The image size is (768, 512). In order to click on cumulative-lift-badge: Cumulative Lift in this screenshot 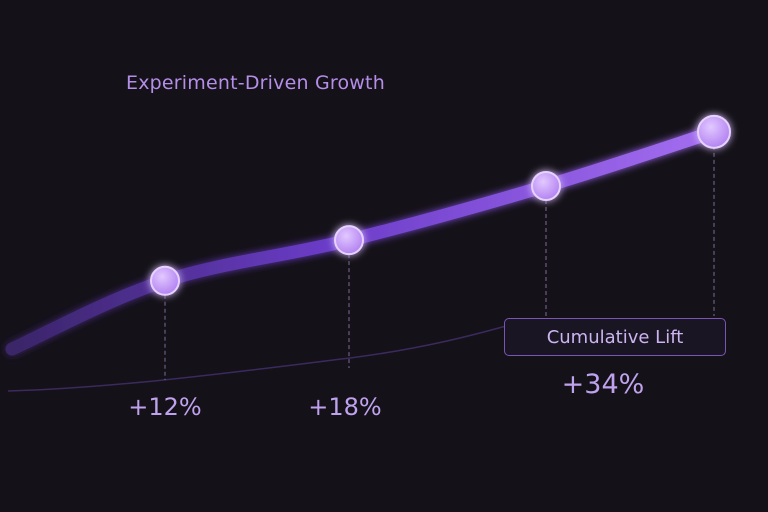, I will do `click(615, 337)`.